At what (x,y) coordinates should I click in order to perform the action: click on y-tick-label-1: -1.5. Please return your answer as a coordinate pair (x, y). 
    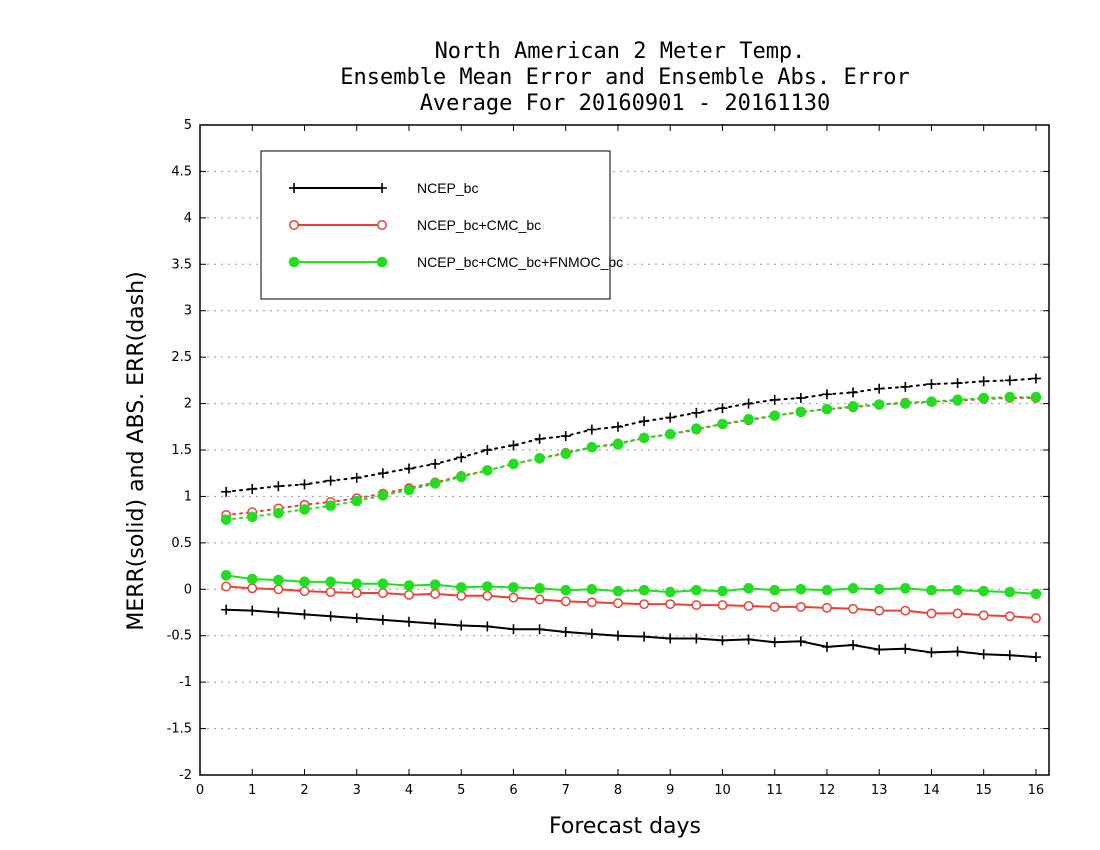
    Looking at the image, I should click on (179, 729).